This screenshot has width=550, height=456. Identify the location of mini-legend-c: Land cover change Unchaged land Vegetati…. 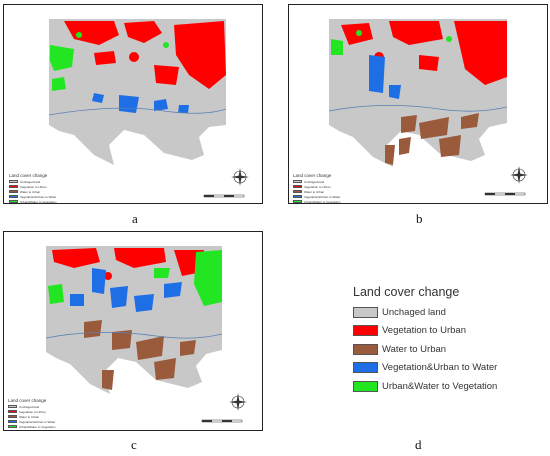
(31, 413).